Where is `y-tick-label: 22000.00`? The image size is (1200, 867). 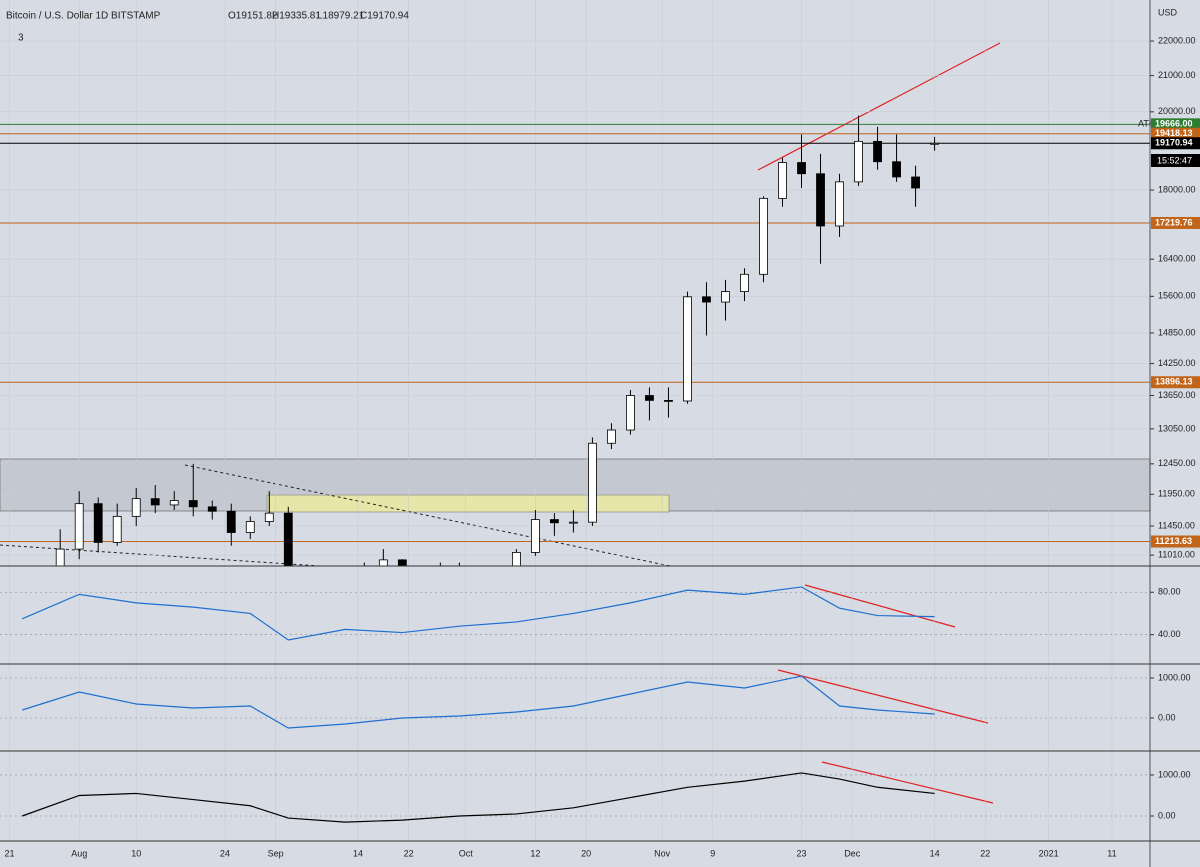
y-tick-label: 22000.00 is located at coordinates (1177, 40).